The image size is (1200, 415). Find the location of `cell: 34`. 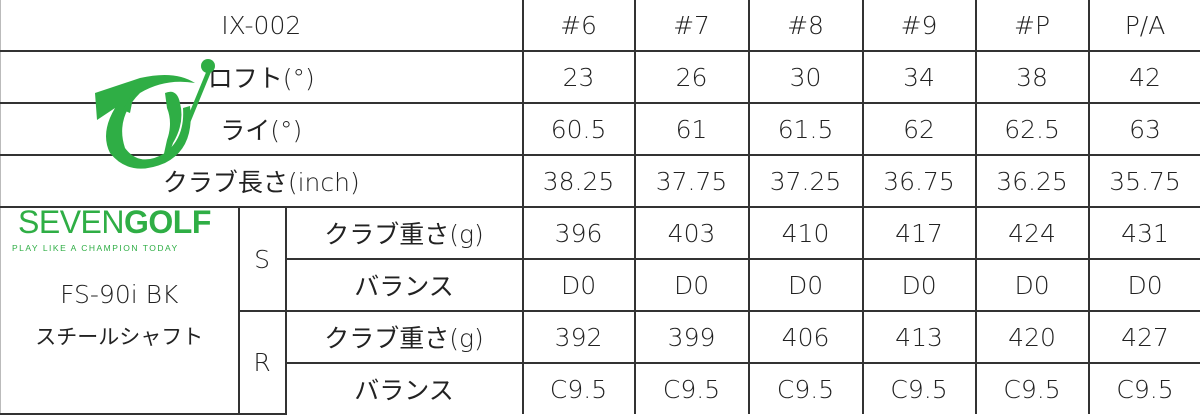

cell: 34 is located at coordinates (919, 77).